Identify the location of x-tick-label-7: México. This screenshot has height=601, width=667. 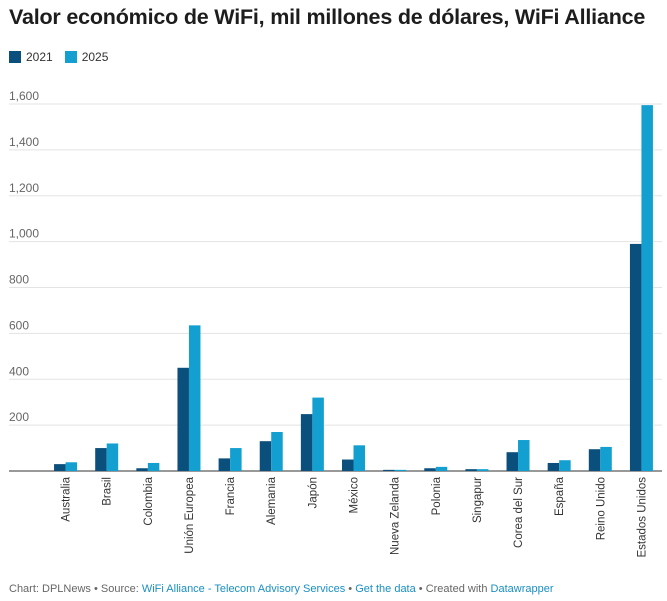
(355, 495).